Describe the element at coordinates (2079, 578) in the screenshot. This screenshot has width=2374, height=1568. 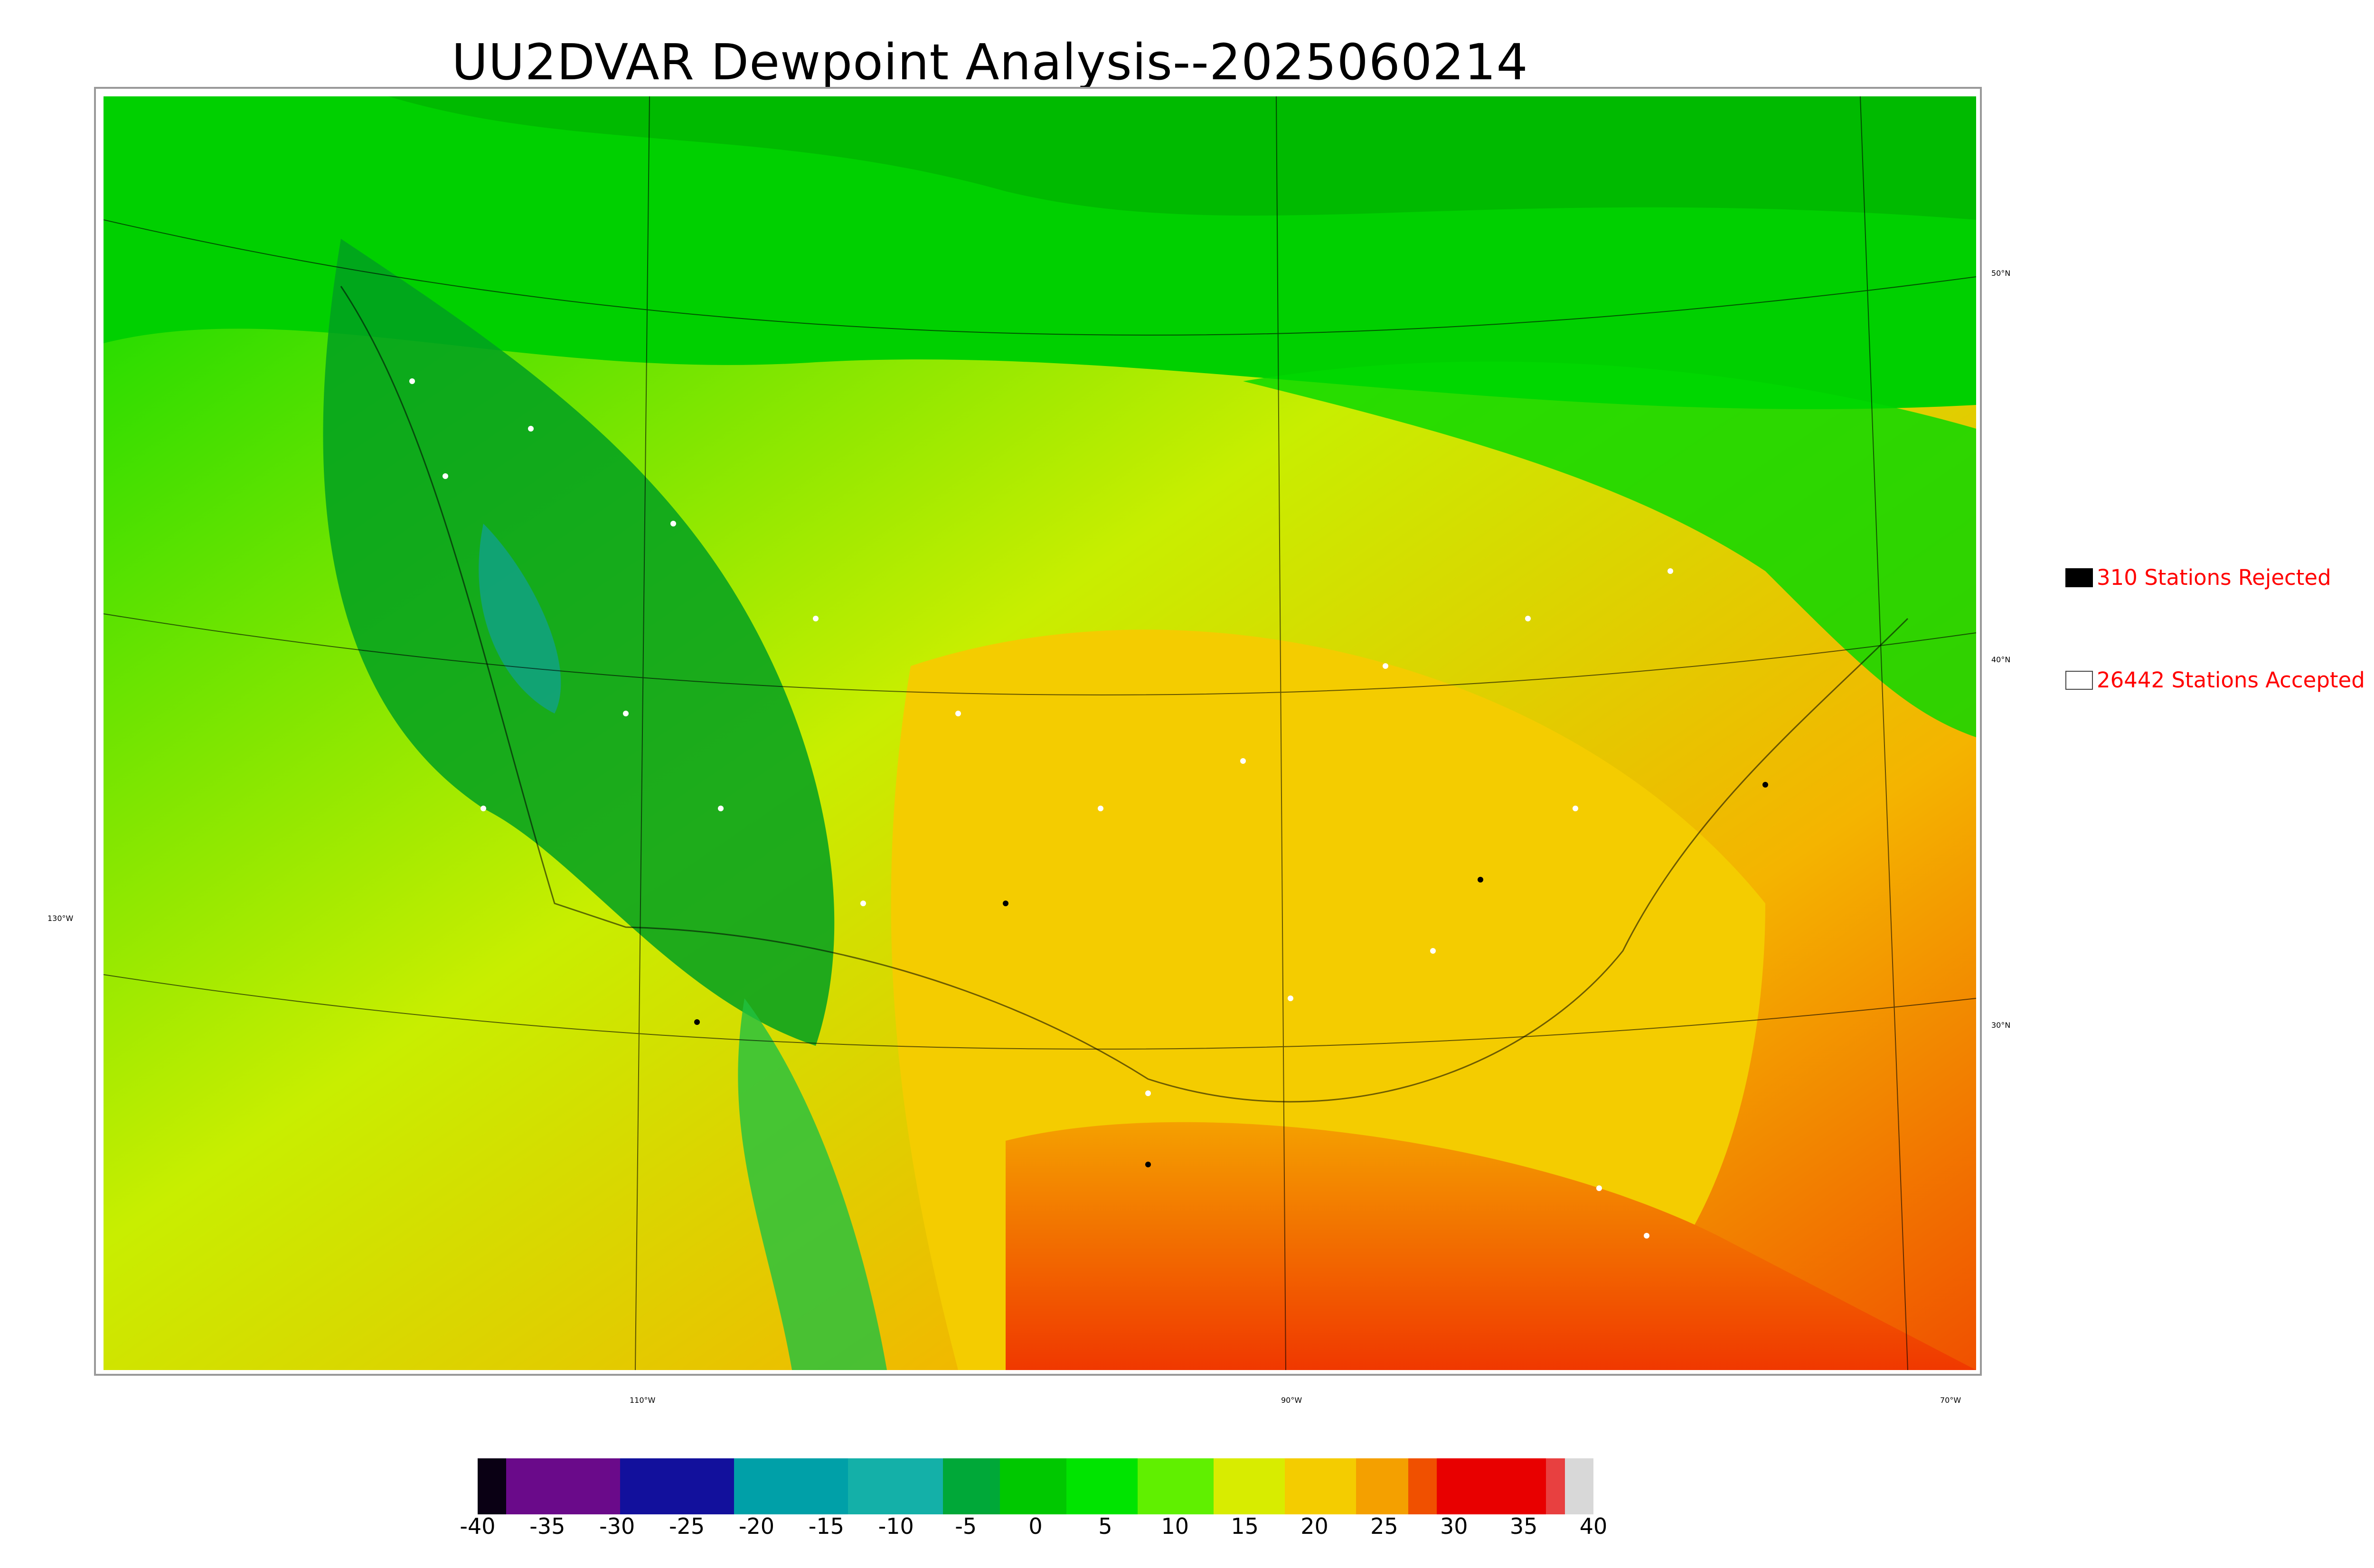
I see `rejected-swatch` at that location.